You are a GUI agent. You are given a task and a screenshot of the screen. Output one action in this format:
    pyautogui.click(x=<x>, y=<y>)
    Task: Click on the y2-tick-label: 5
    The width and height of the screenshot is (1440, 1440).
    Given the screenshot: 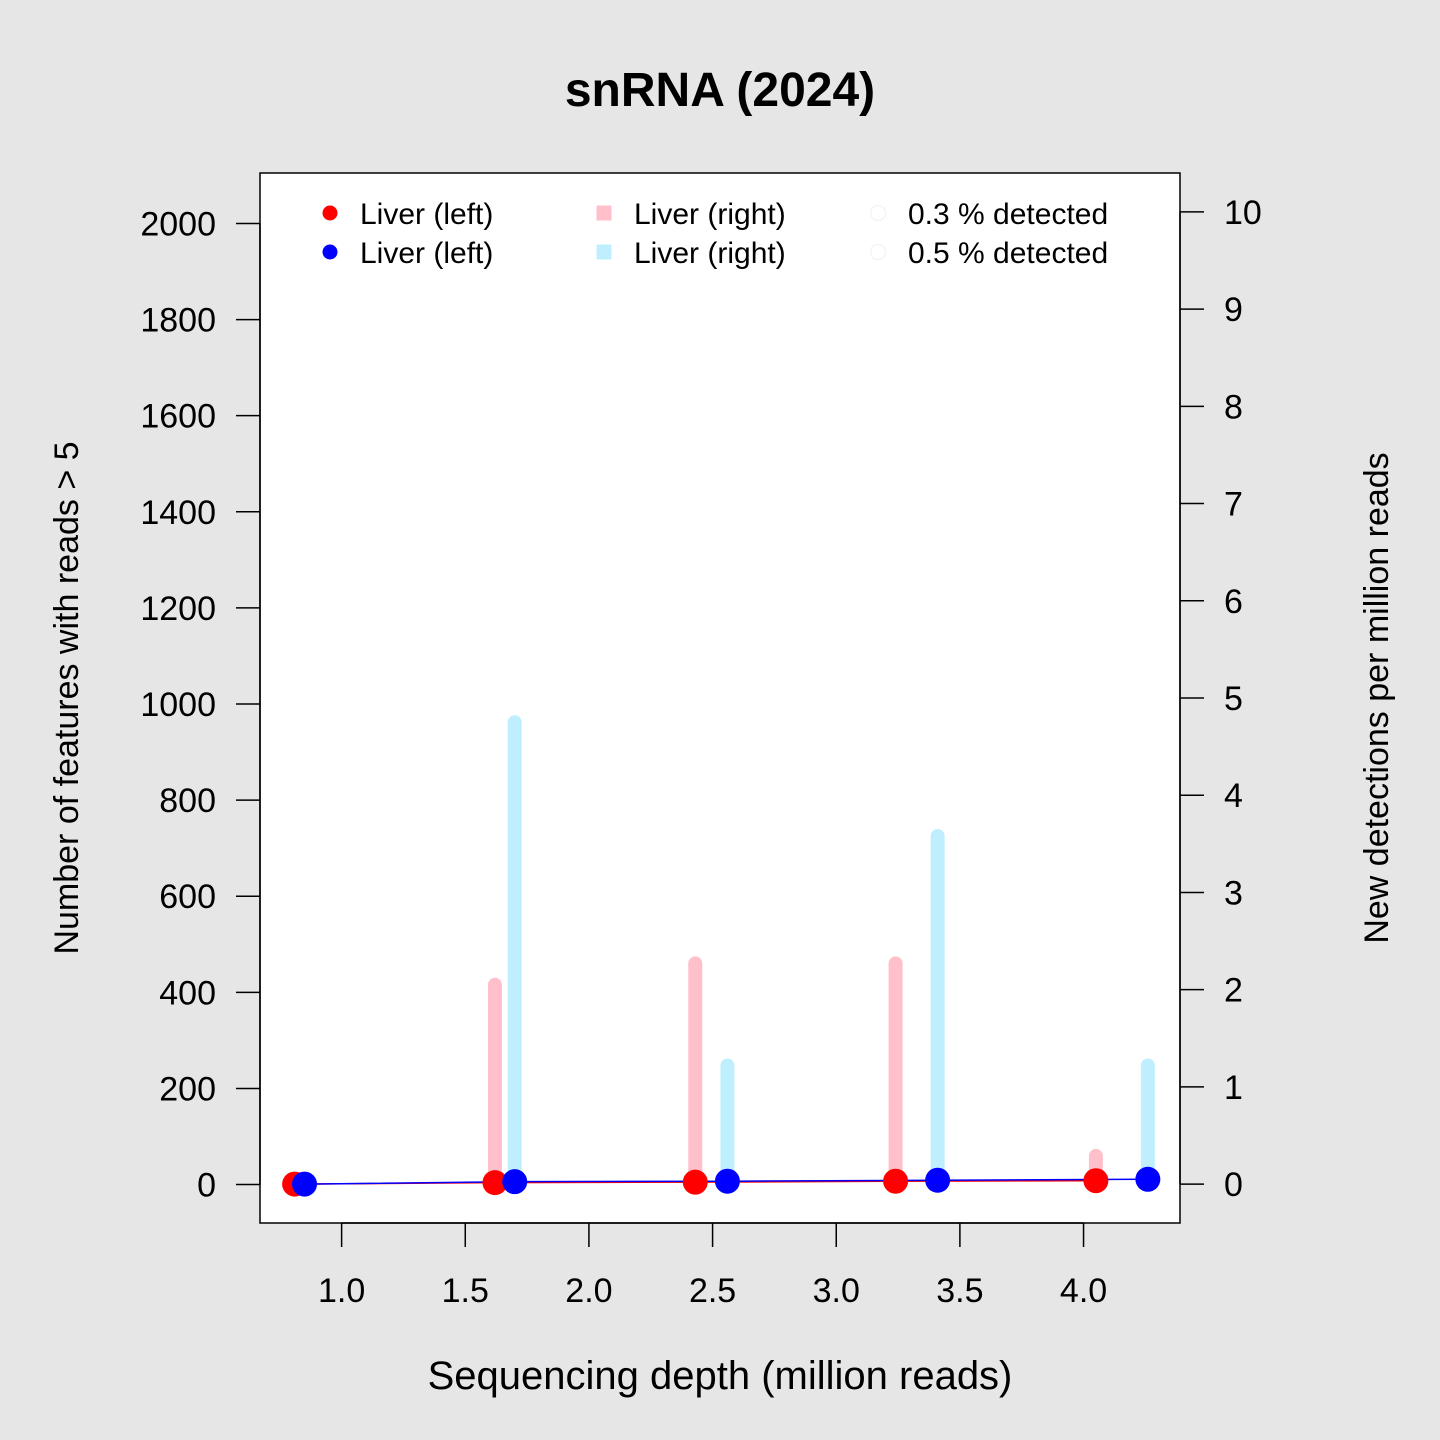 What is the action you would take?
    pyautogui.click(x=1233, y=699)
    